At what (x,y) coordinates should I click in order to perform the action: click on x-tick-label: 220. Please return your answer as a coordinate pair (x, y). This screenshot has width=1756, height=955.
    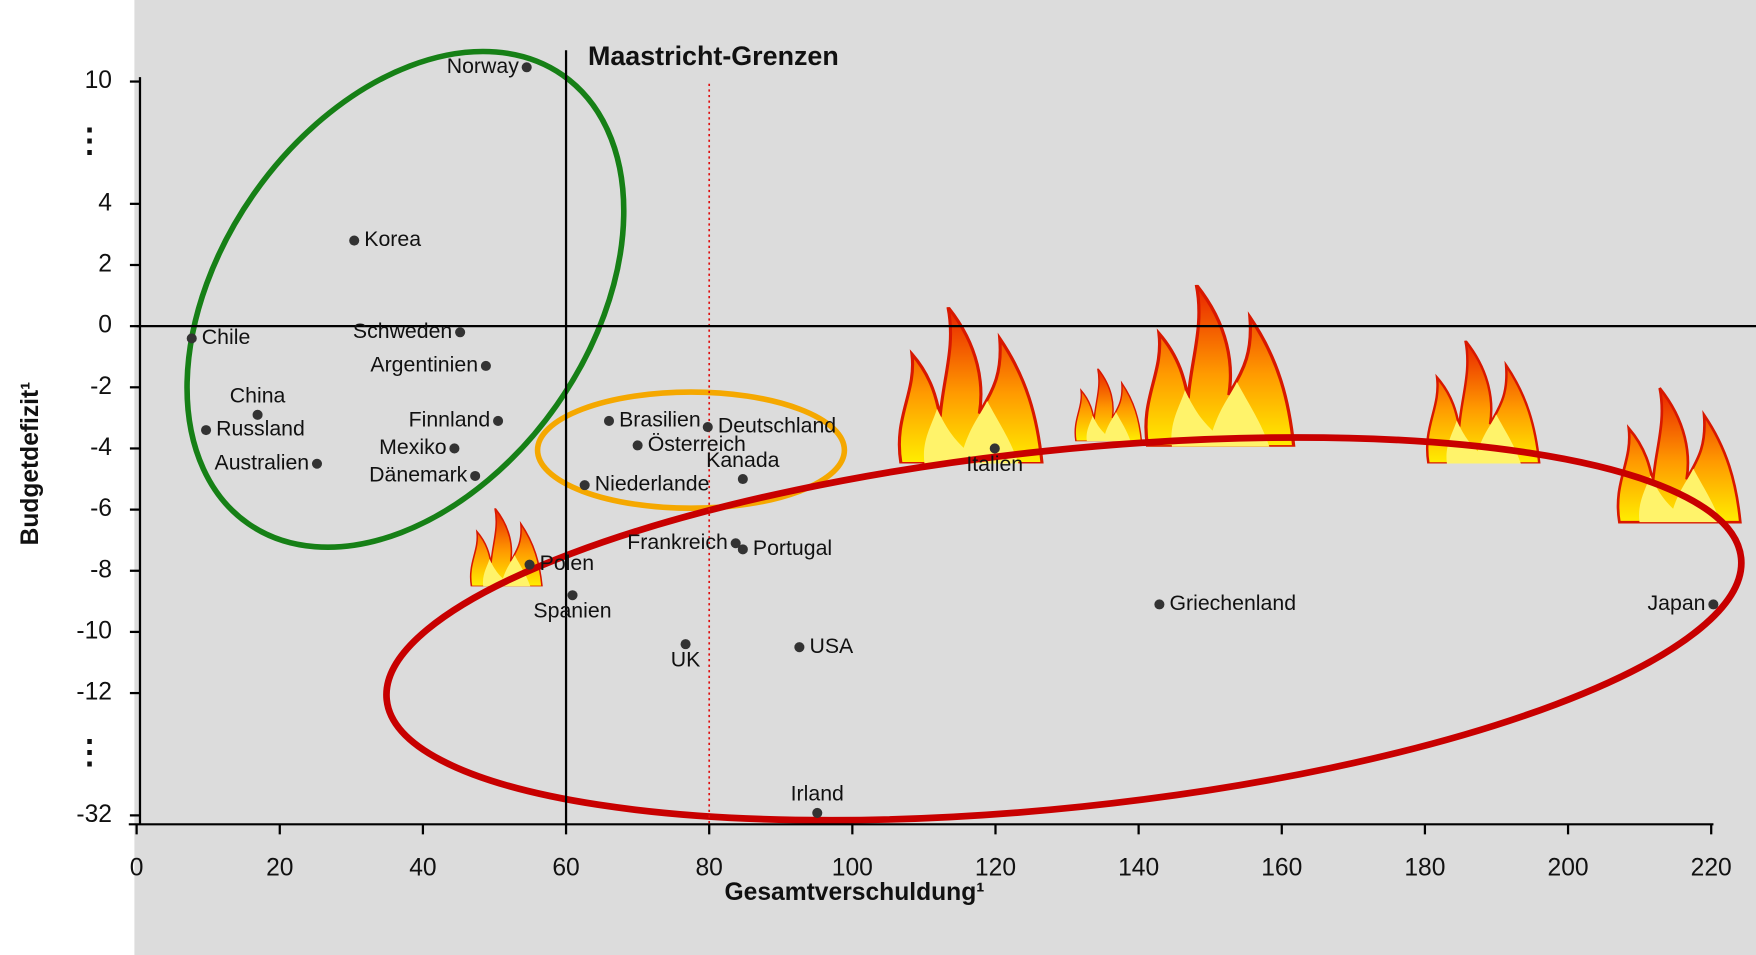
    Looking at the image, I should click on (1711, 868).